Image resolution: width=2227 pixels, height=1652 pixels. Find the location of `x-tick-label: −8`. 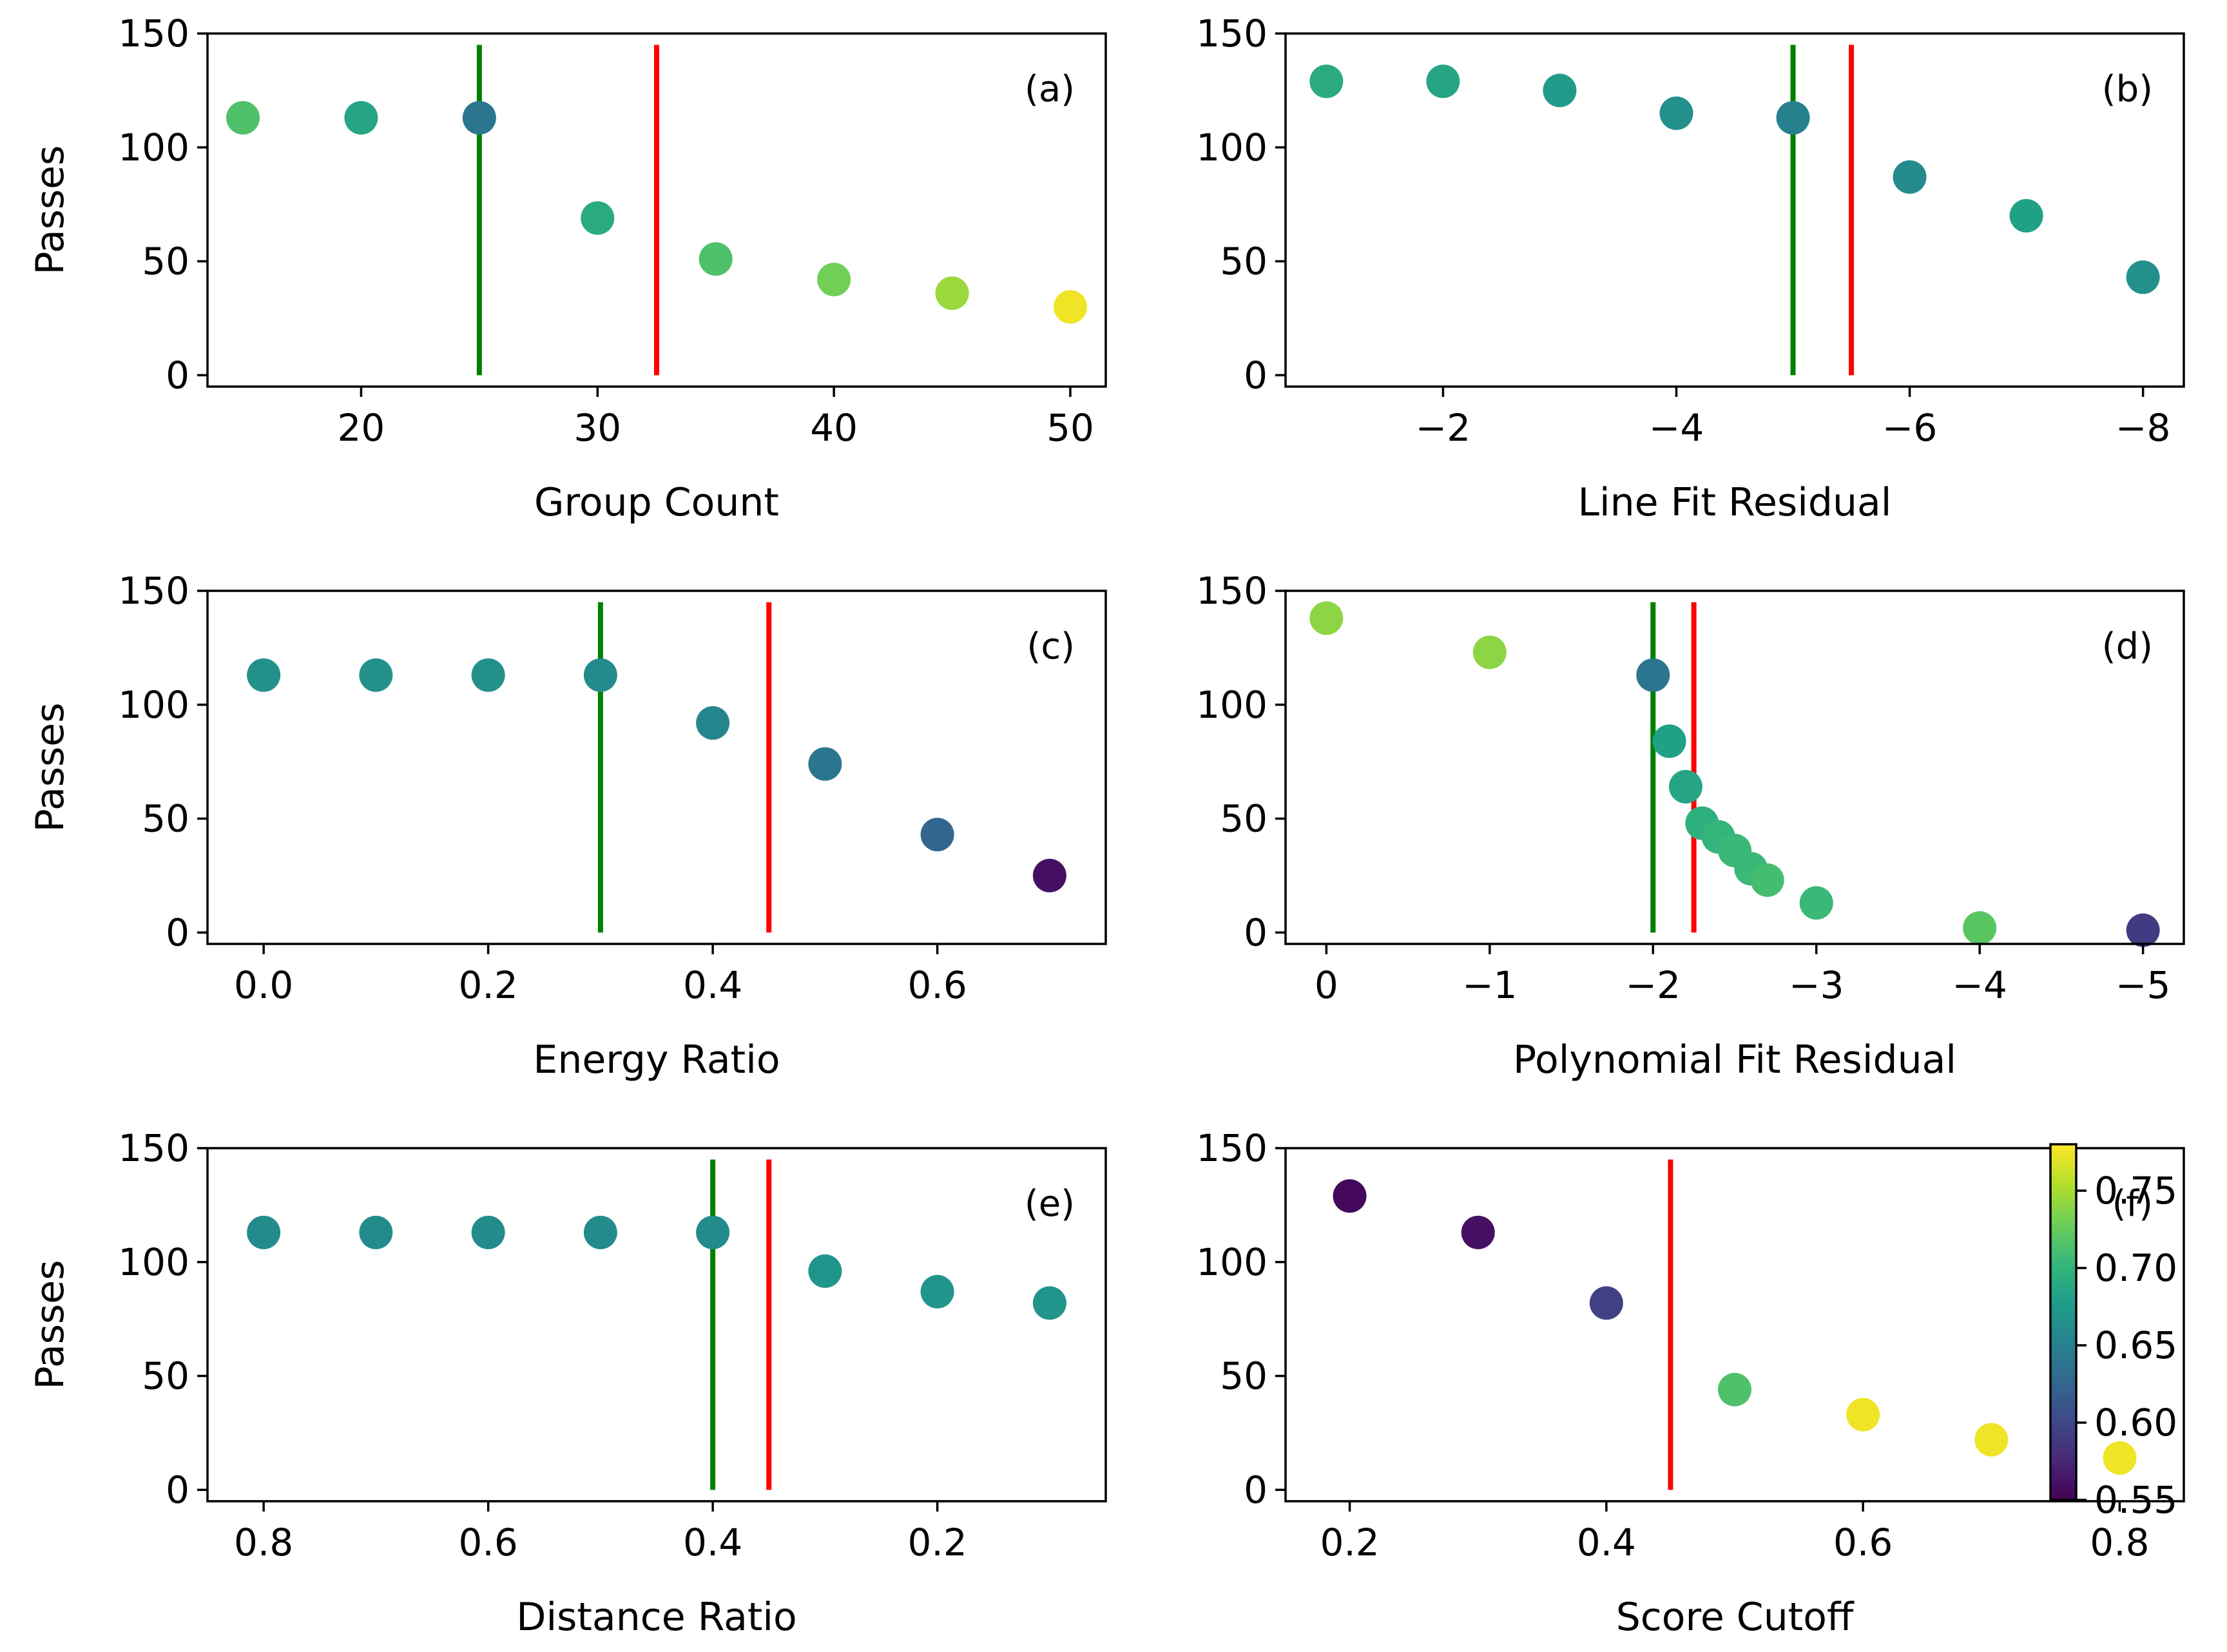

x-tick-label: −8 is located at coordinates (2143, 428).